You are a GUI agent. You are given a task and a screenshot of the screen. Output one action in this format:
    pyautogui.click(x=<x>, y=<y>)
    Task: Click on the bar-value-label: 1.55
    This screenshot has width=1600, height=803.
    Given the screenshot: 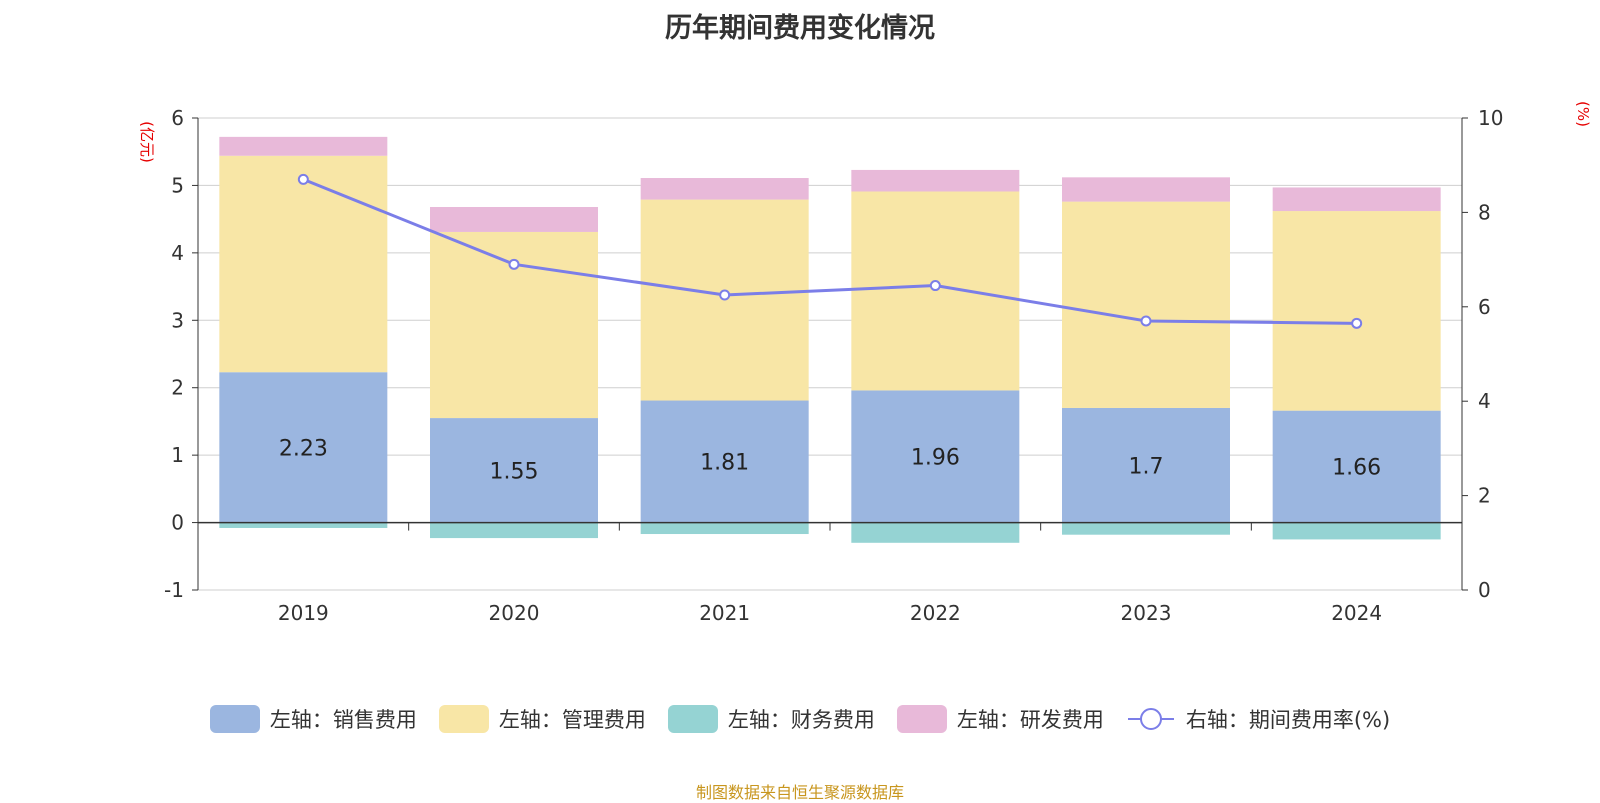 What is the action you would take?
    pyautogui.click(x=514, y=471)
    